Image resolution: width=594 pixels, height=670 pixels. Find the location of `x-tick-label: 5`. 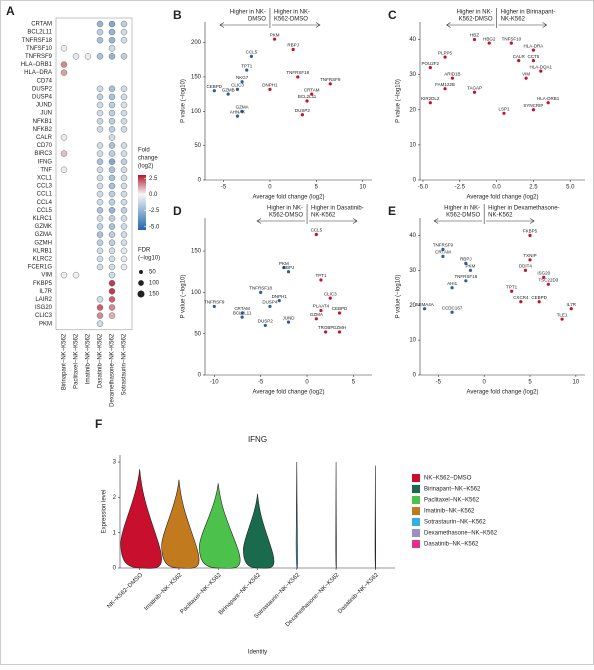

x-tick-label: 5 is located at coordinates (354, 383).